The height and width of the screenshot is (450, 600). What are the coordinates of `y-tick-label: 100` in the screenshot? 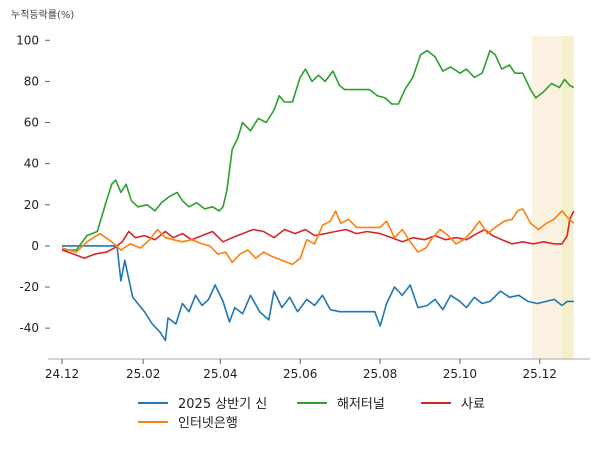 It's located at (27, 40).